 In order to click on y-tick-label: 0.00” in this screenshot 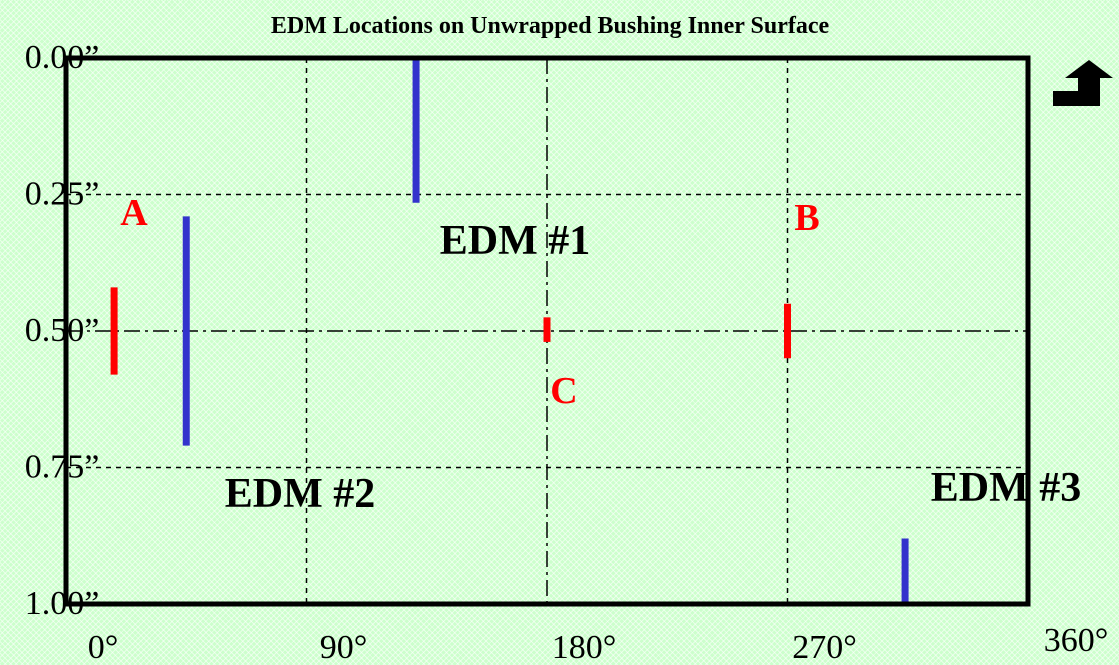, I will do `click(62, 57)`.